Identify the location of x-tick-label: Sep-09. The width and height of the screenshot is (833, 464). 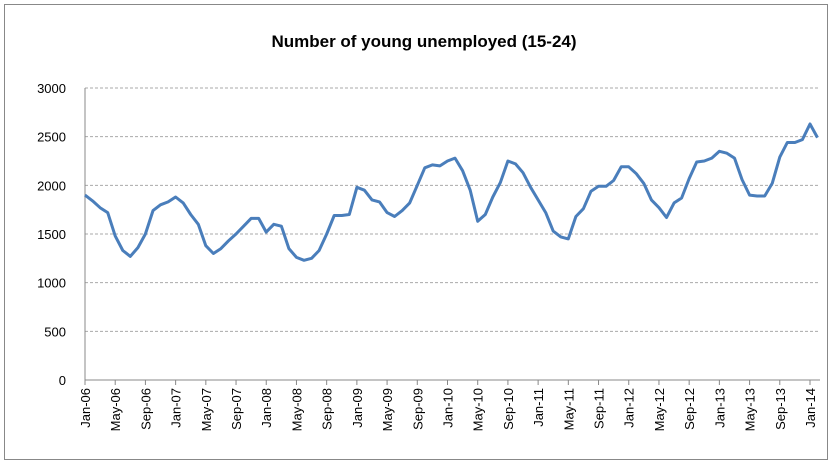
(417, 409).